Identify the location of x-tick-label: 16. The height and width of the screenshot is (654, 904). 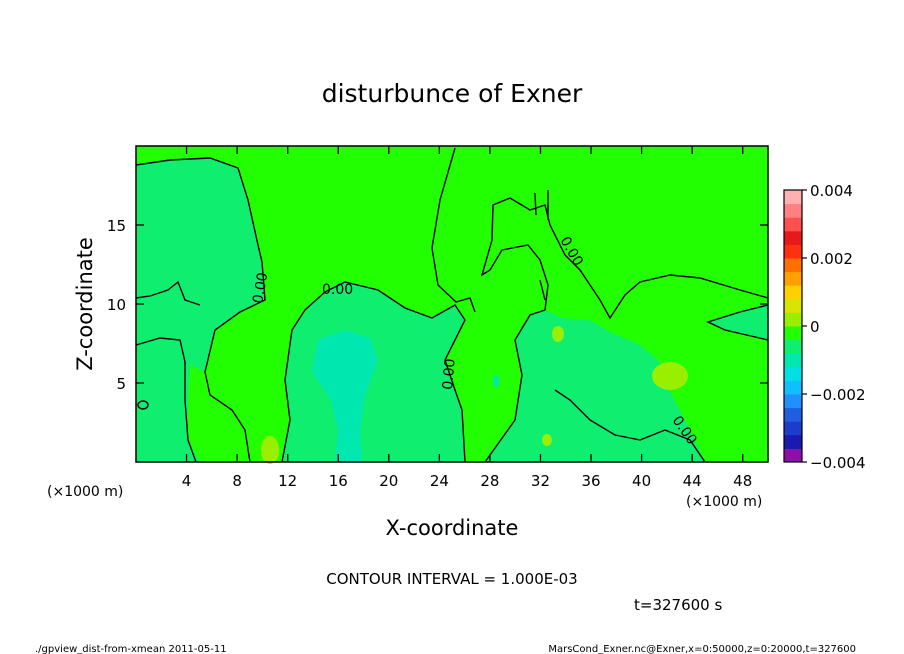
(338, 481).